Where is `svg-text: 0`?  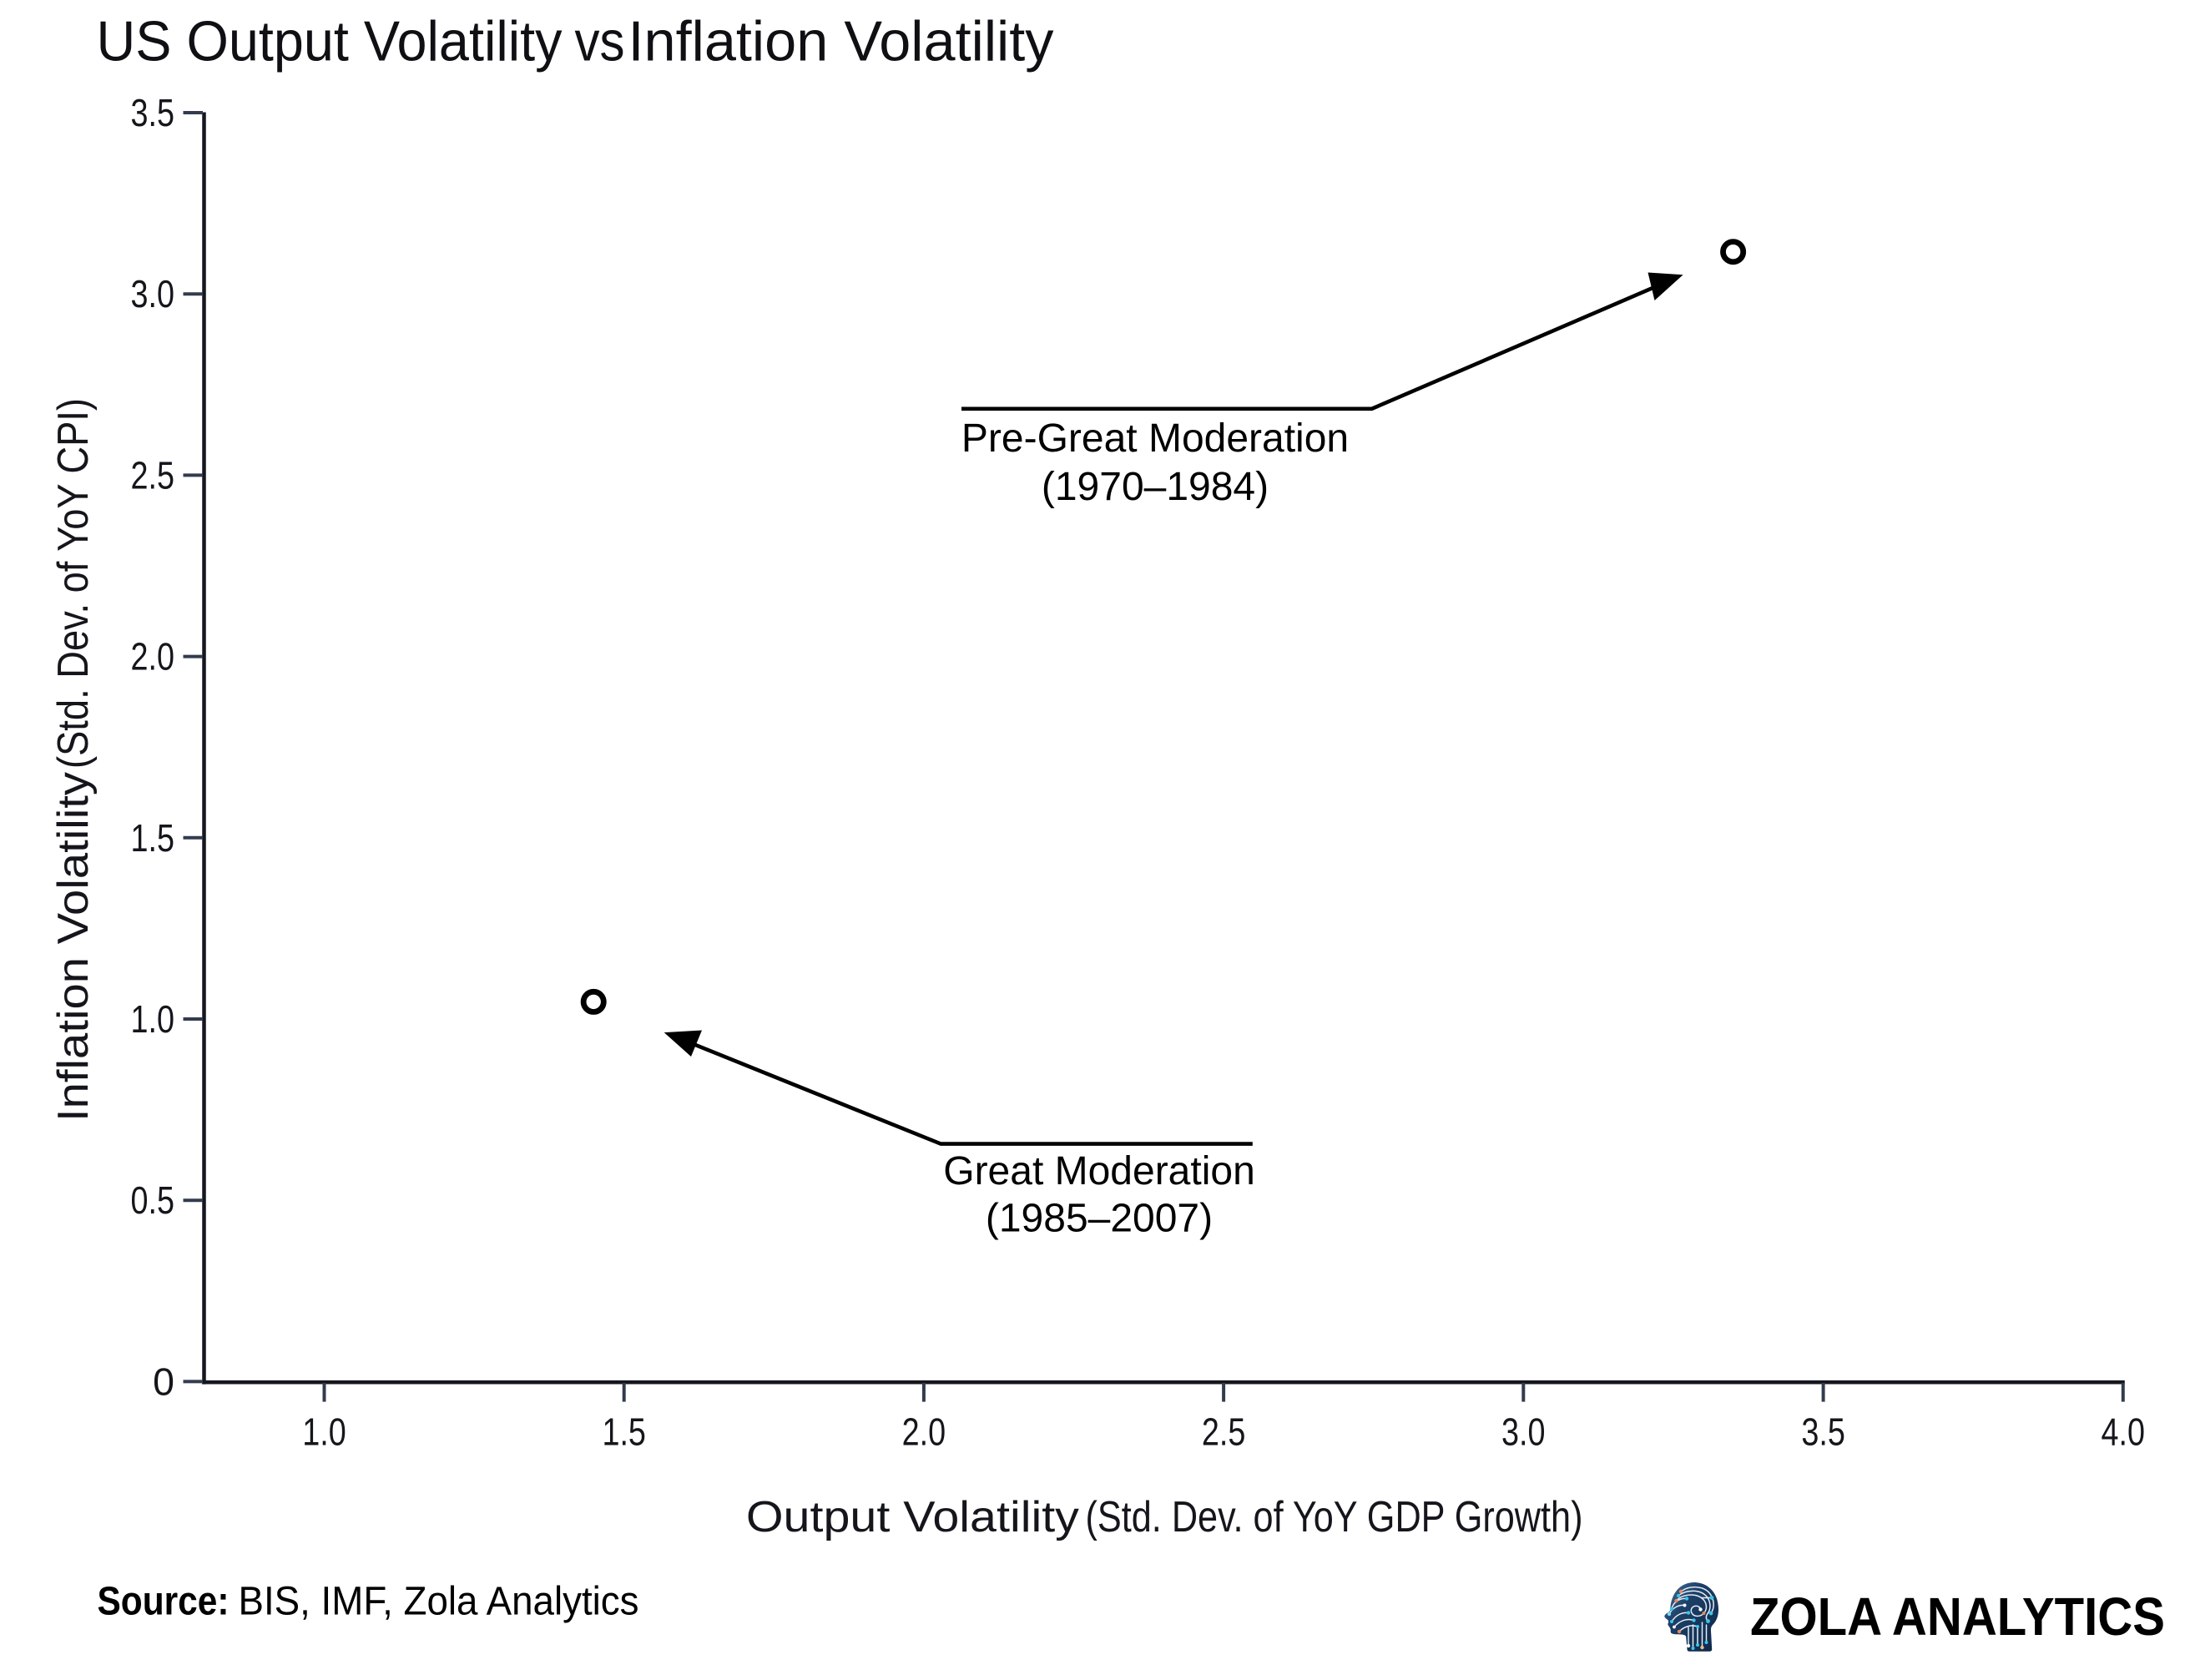 svg-text: 0 is located at coordinates (163, 1381).